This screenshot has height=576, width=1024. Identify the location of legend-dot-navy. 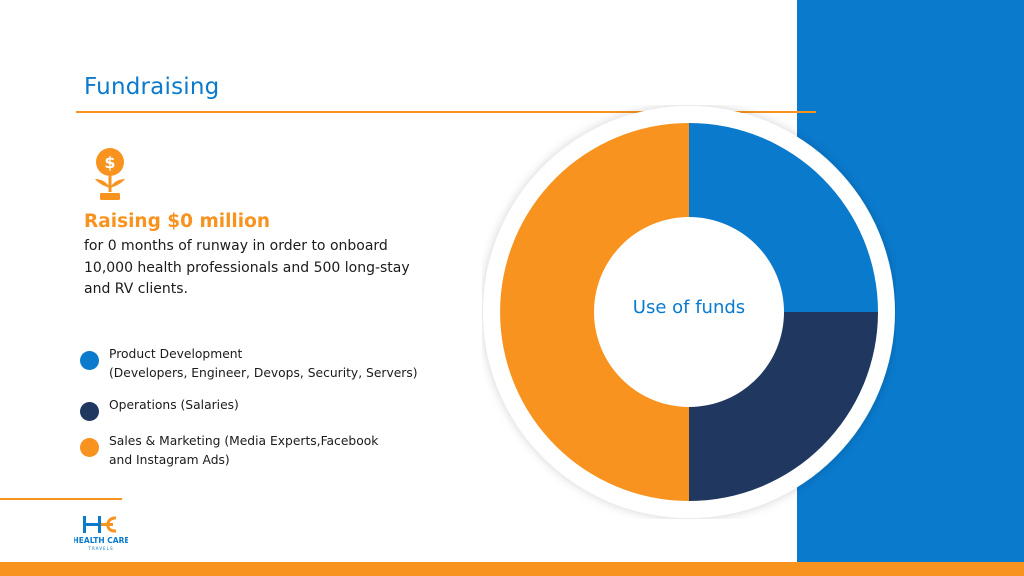
(89, 411).